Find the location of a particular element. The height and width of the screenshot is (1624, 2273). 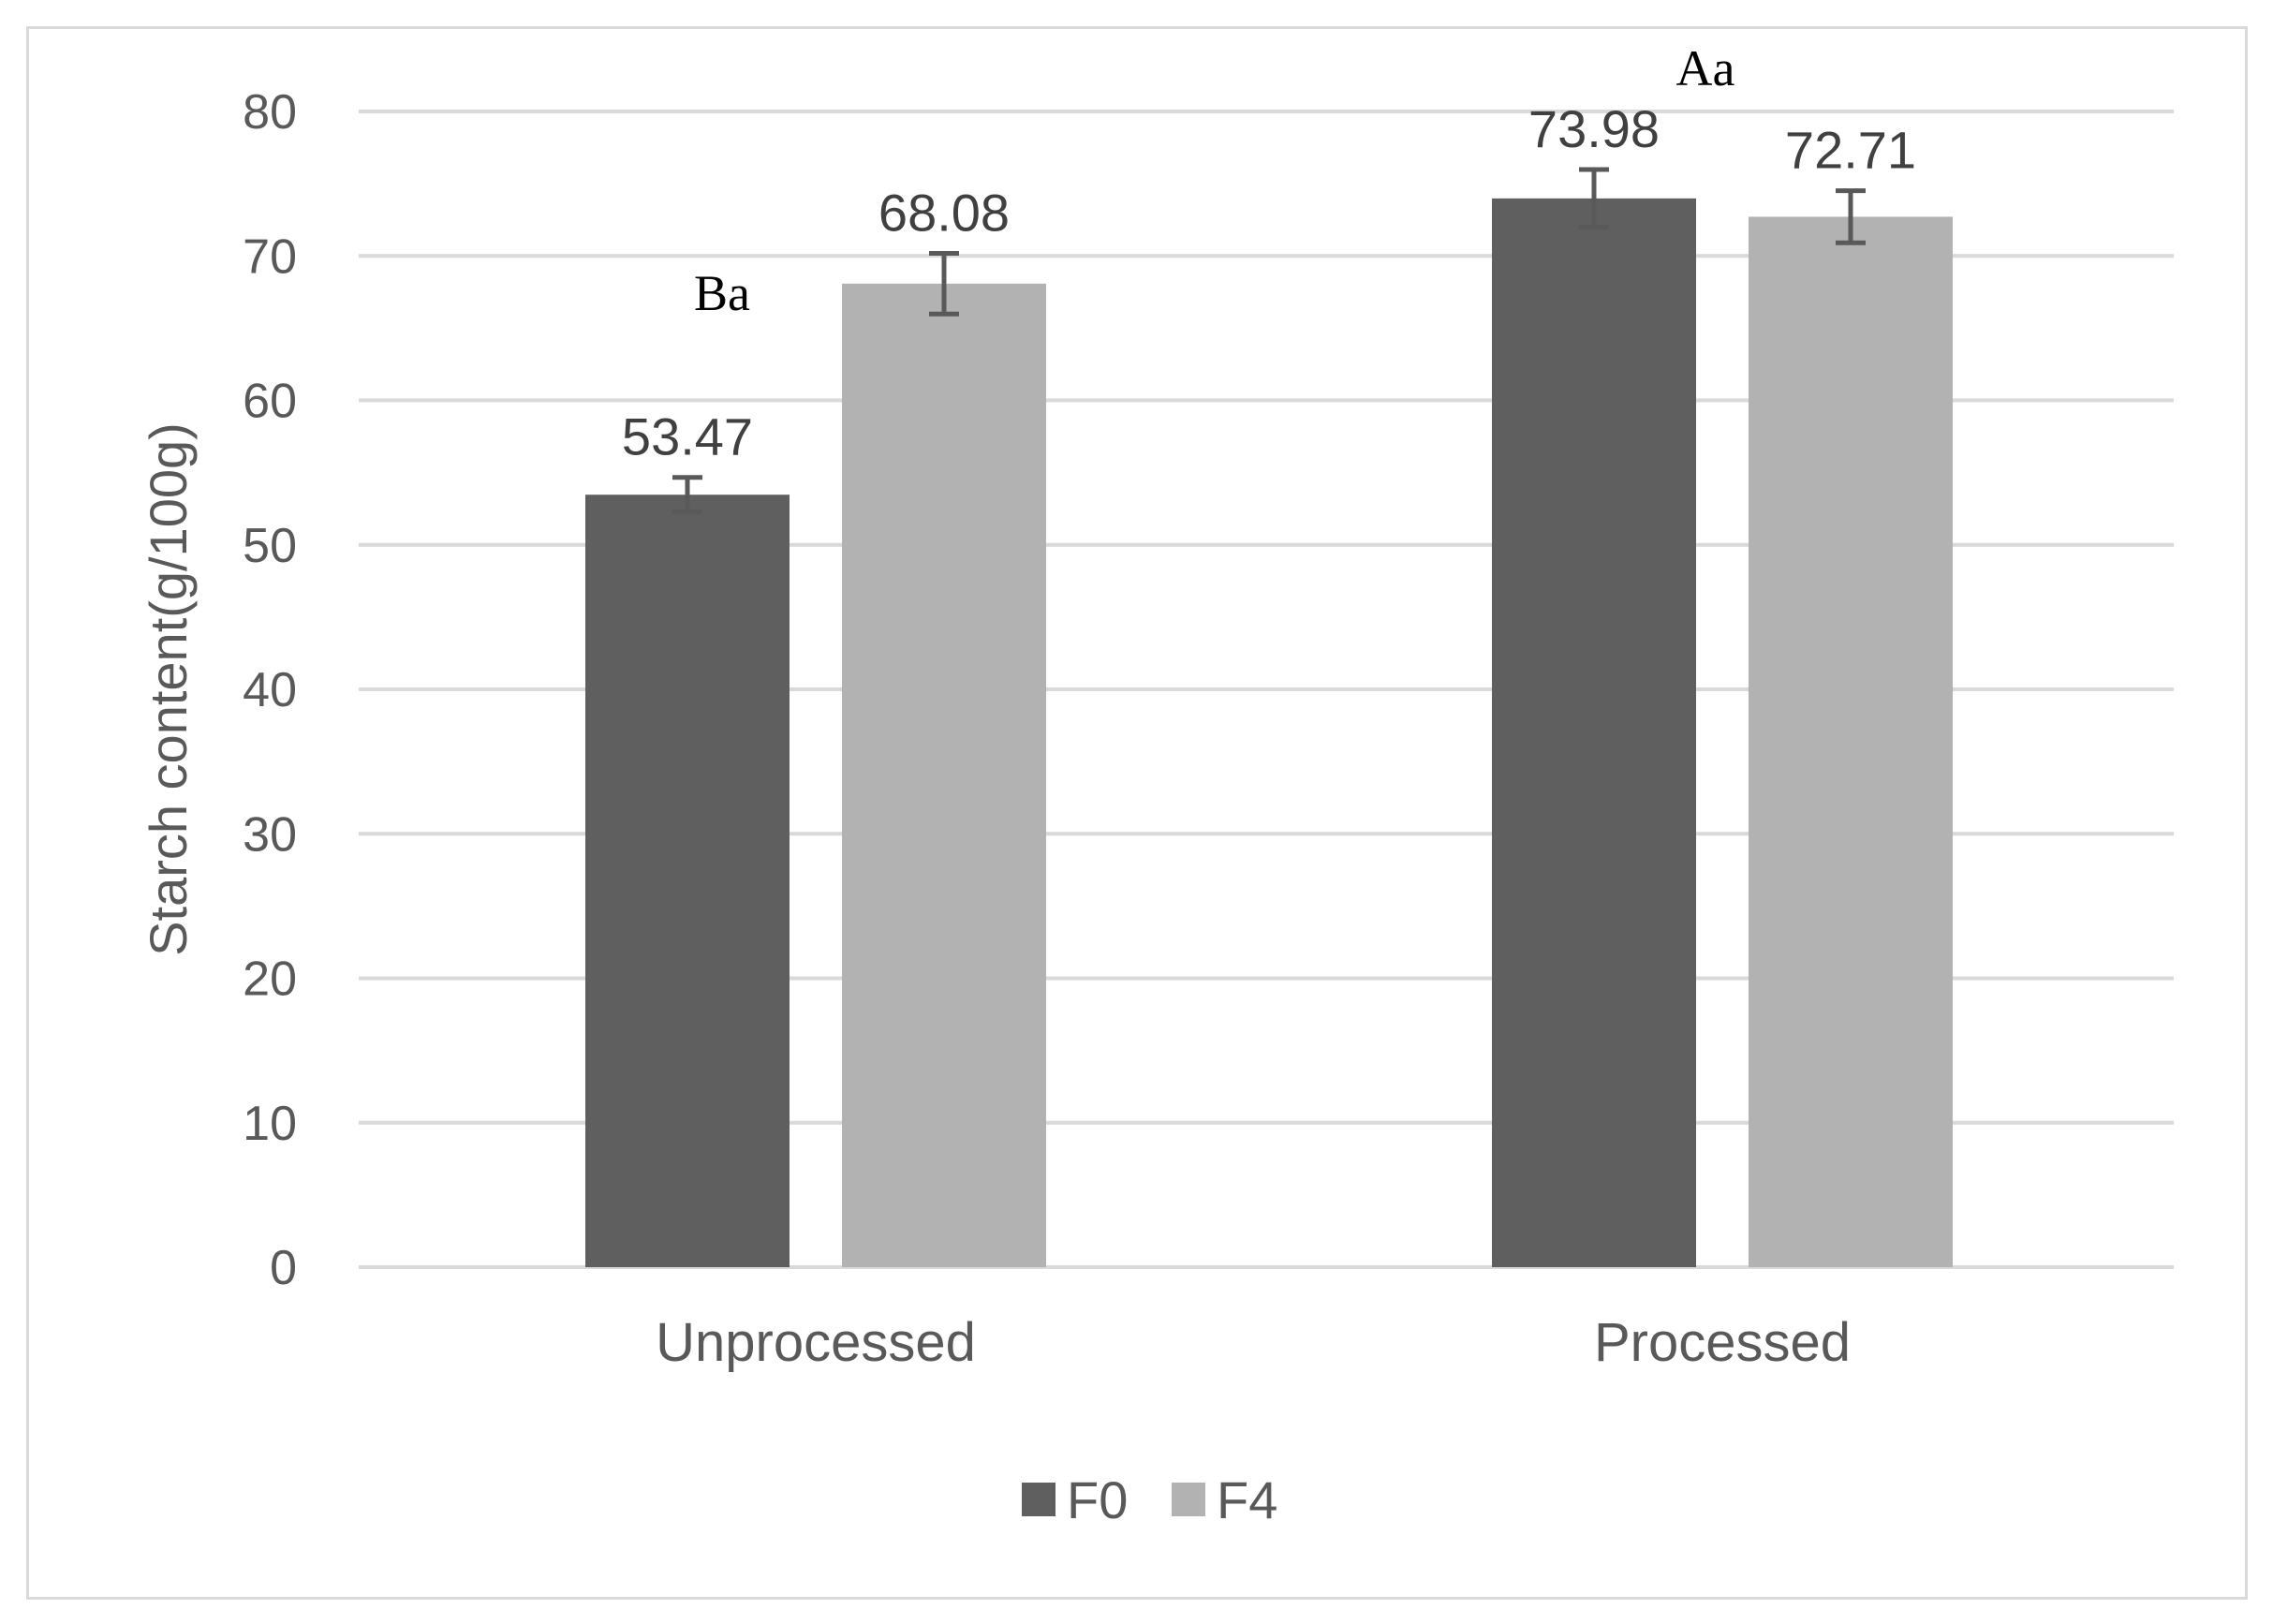

y-tick-label: 40 is located at coordinates (270, 690).